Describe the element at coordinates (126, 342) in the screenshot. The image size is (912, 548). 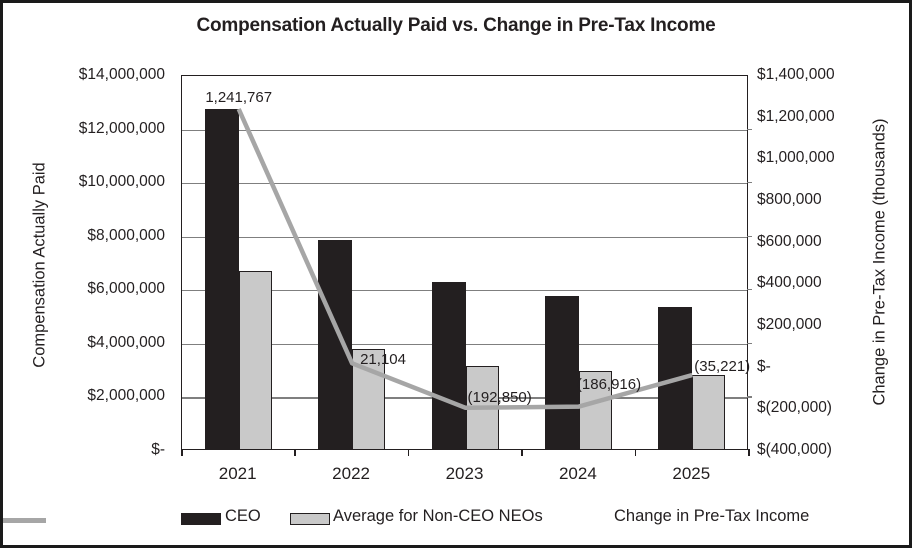
I see `left-axis-tick-label: $4,000,000` at that location.